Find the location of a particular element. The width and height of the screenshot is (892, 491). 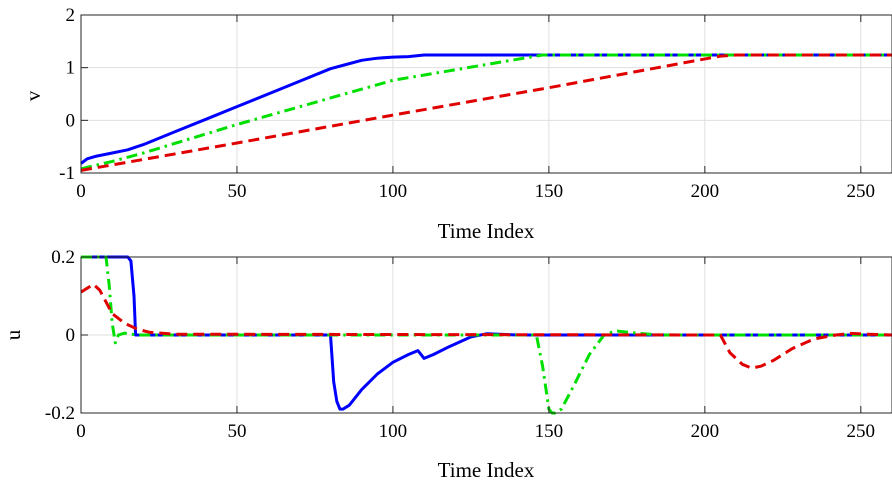

y-tick-label: -1 is located at coordinates (67, 173).